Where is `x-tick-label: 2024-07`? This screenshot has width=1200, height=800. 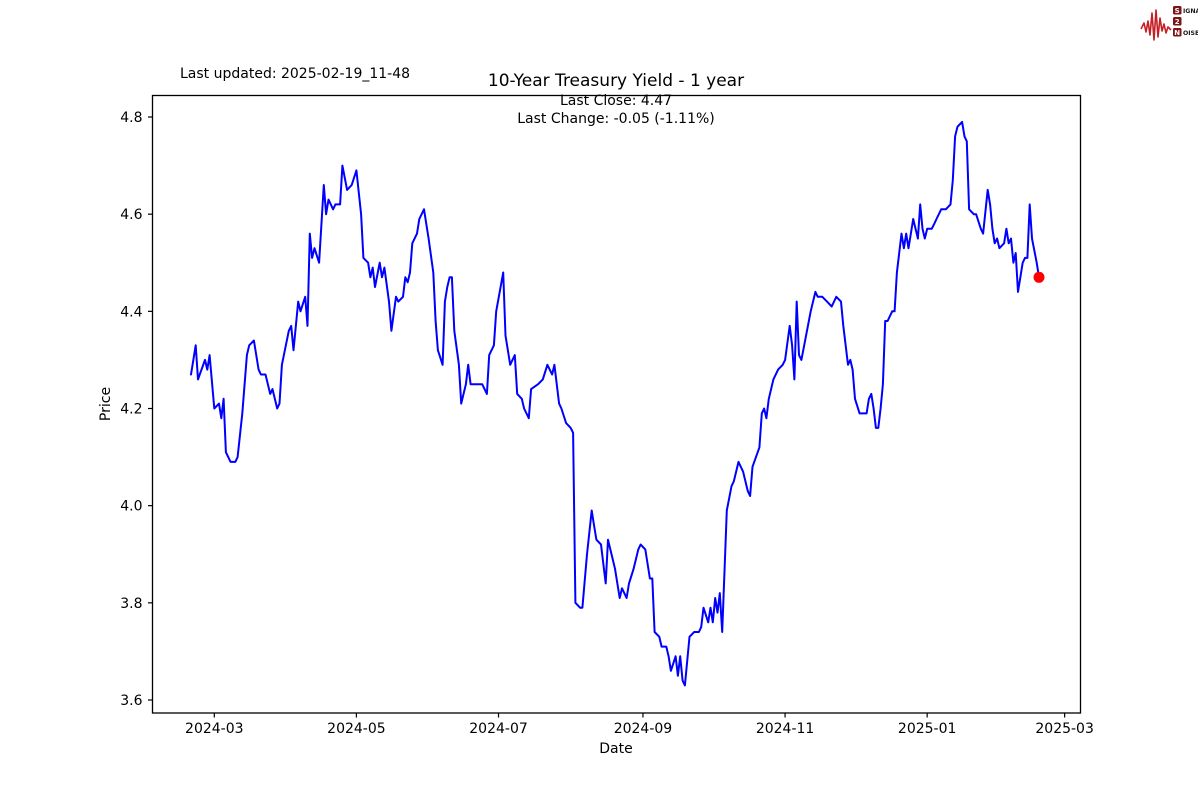 x-tick-label: 2024-07 is located at coordinates (498, 729).